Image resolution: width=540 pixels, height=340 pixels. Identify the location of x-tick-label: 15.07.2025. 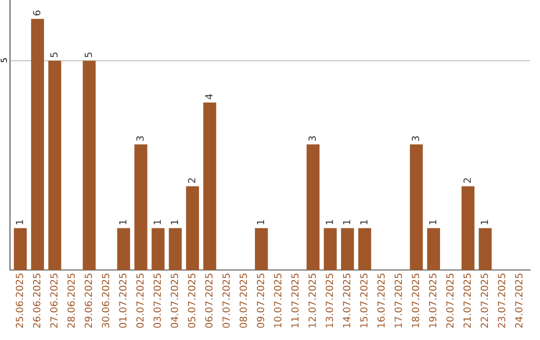
(364, 301).